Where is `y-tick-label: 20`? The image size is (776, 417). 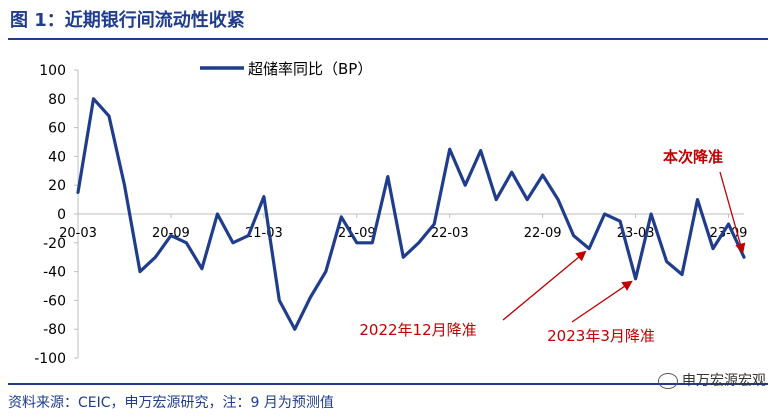
y-tick-label: 20 is located at coordinates (57, 186).